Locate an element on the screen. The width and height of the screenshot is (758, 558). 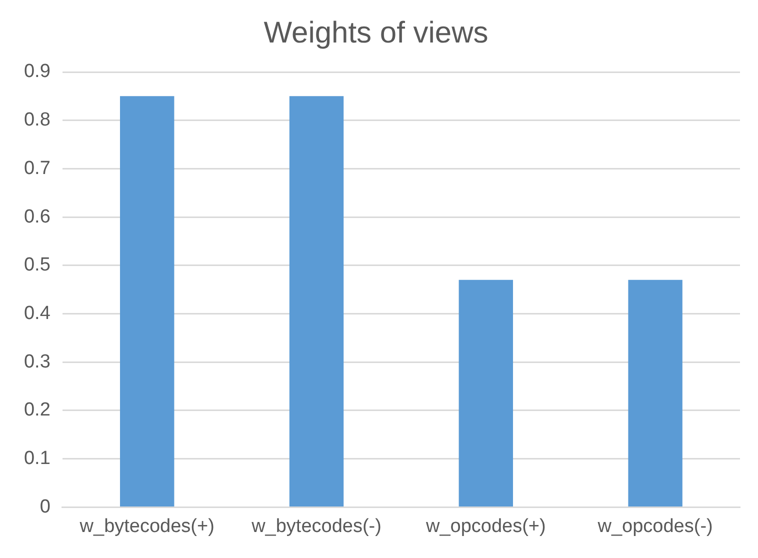
y-tick-label: 0.4 is located at coordinates (37, 313).